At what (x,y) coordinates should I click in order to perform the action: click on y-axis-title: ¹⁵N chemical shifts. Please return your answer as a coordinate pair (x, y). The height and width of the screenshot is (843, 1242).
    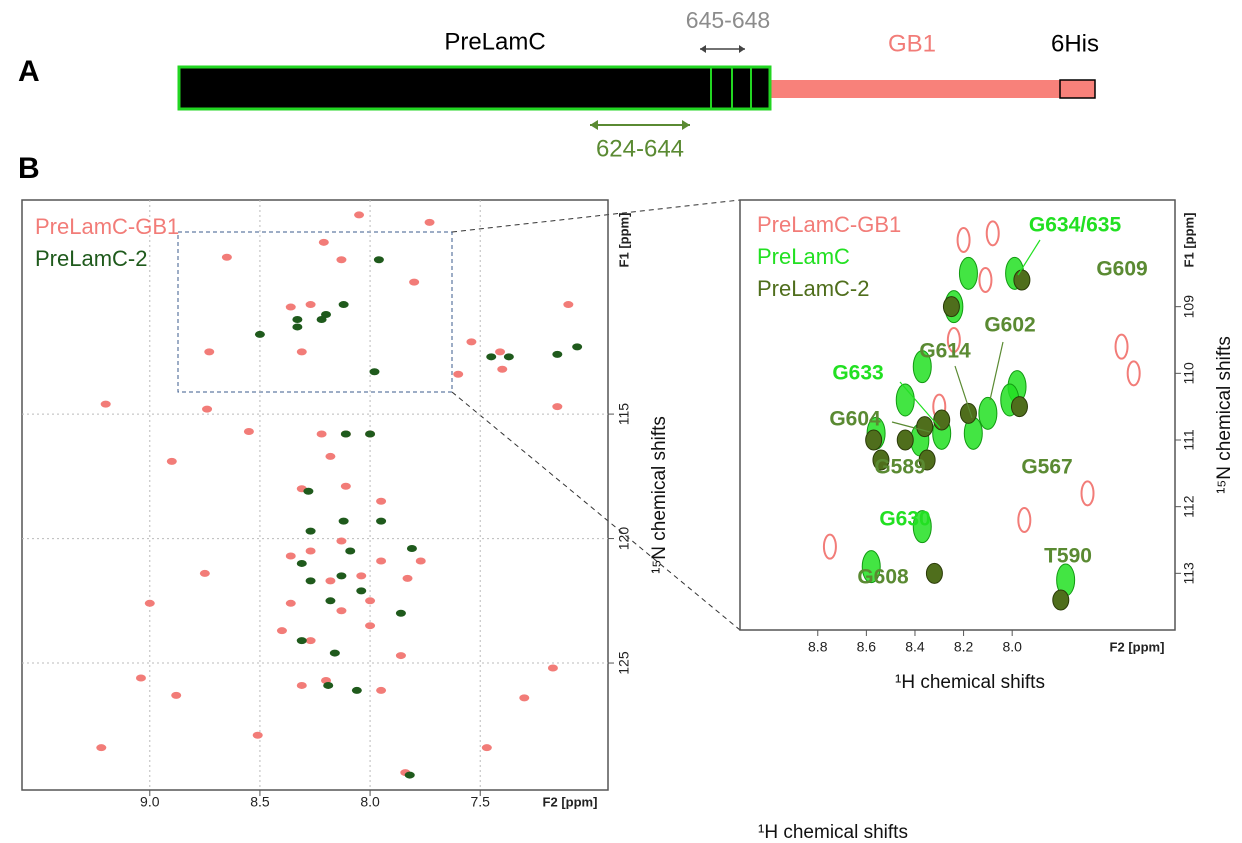
    Looking at the image, I should click on (659, 495).